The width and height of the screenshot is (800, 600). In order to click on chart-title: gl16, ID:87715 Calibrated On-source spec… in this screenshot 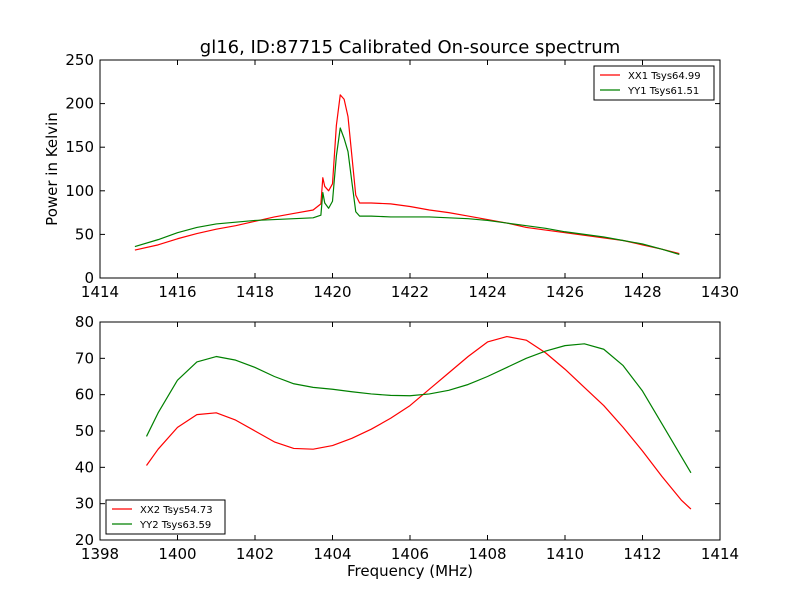, I will do `click(410, 47)`.